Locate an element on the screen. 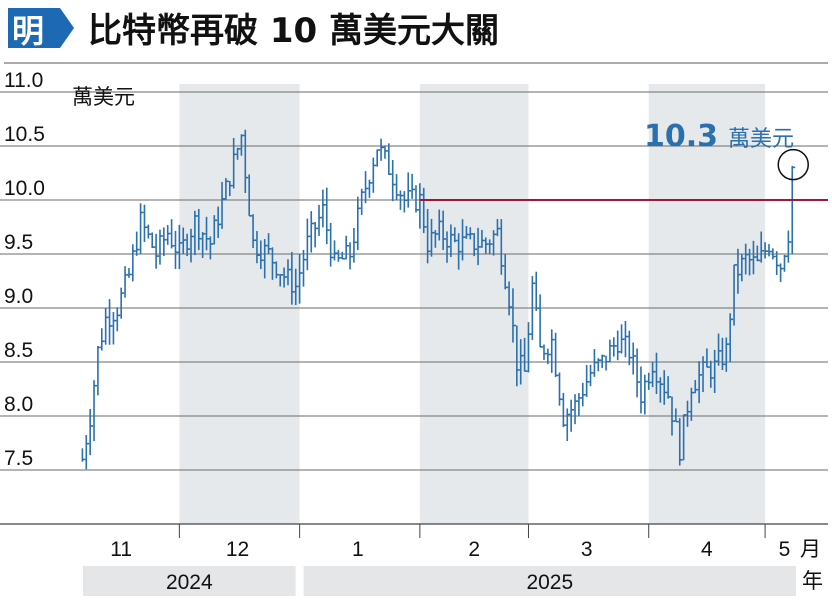  x-tick-label: 11 is located at coordinates (121, 549).